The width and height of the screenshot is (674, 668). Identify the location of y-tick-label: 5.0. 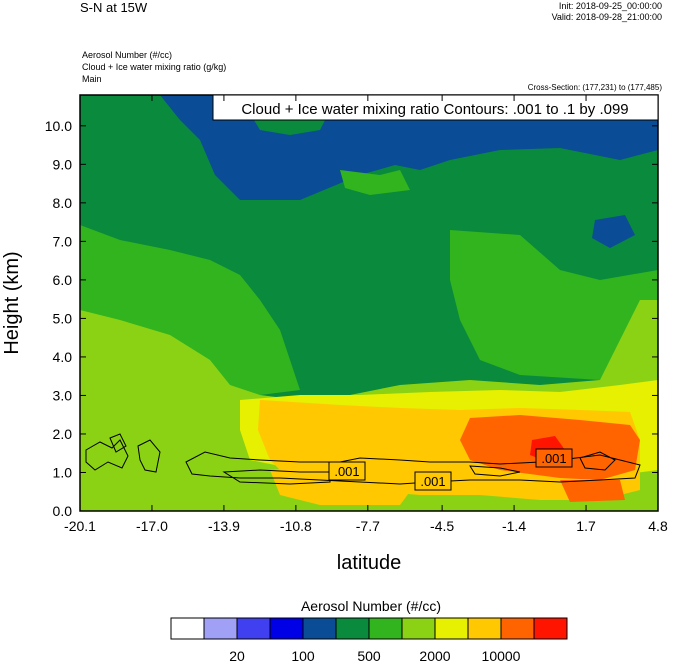
(63, 318).